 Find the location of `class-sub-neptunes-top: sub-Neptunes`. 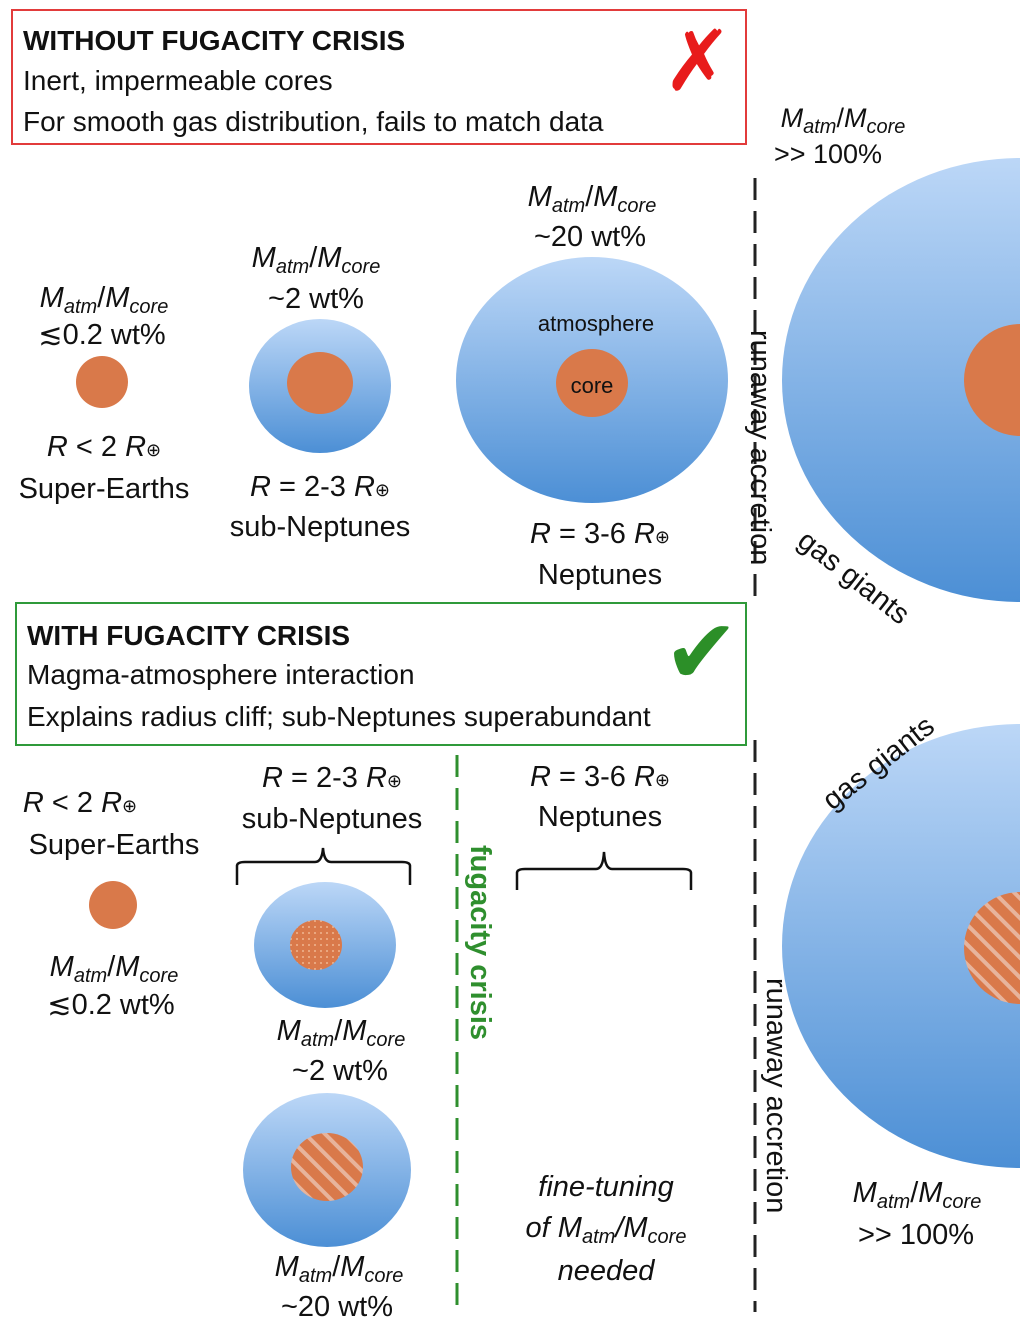

class-sub-neptunes-top: sub-Neptunes is located at coordinates (320, 527).